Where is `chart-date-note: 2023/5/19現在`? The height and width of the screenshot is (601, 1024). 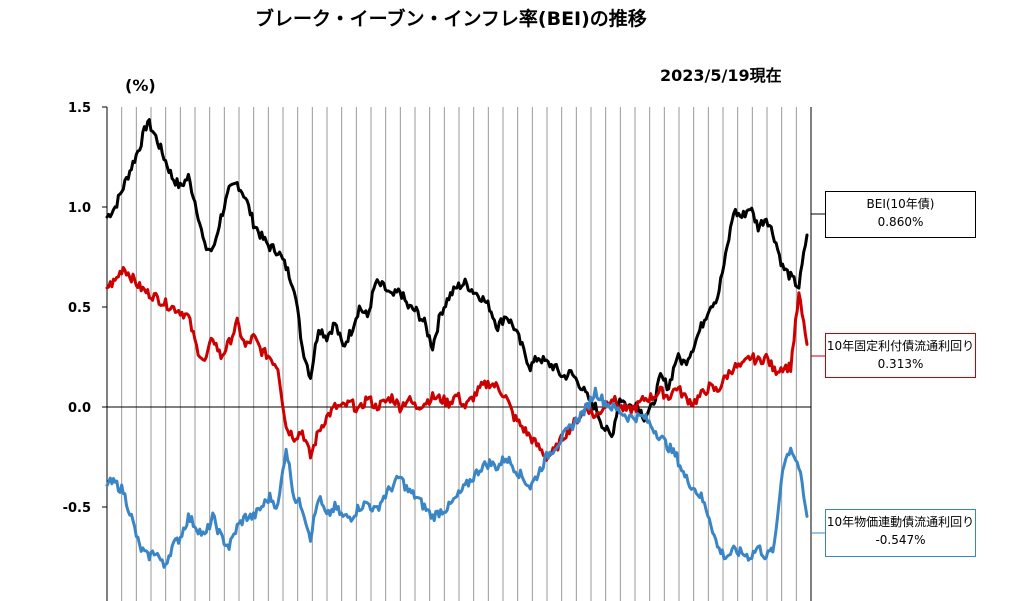
chart-date-note: 2023/5/19現在 is located at coordinates (721, 75).